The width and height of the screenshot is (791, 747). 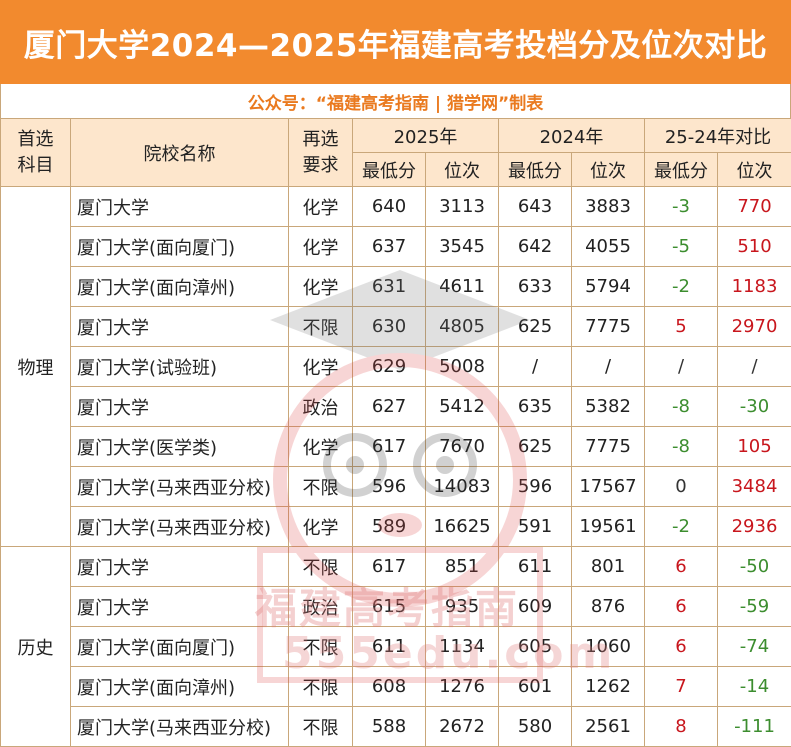 What do you see at coordinates (395, 101) in the screenshot?
I see `page-subtitle: 公众号：“福建高考指南 | 猎学网”制表` at bounding box center [395, 101].